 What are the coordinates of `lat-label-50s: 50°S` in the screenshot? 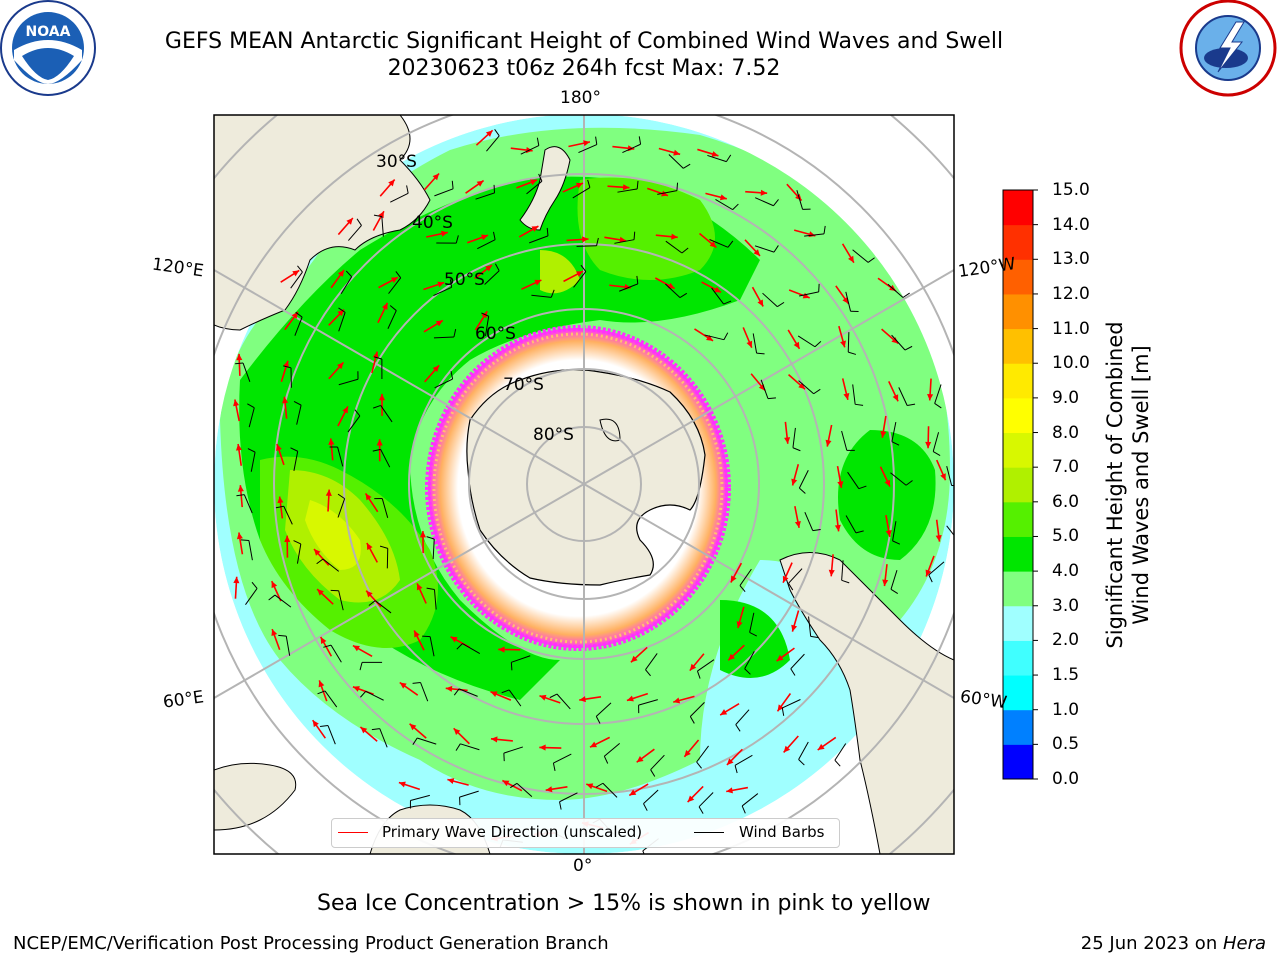 It's located at (464, 280).